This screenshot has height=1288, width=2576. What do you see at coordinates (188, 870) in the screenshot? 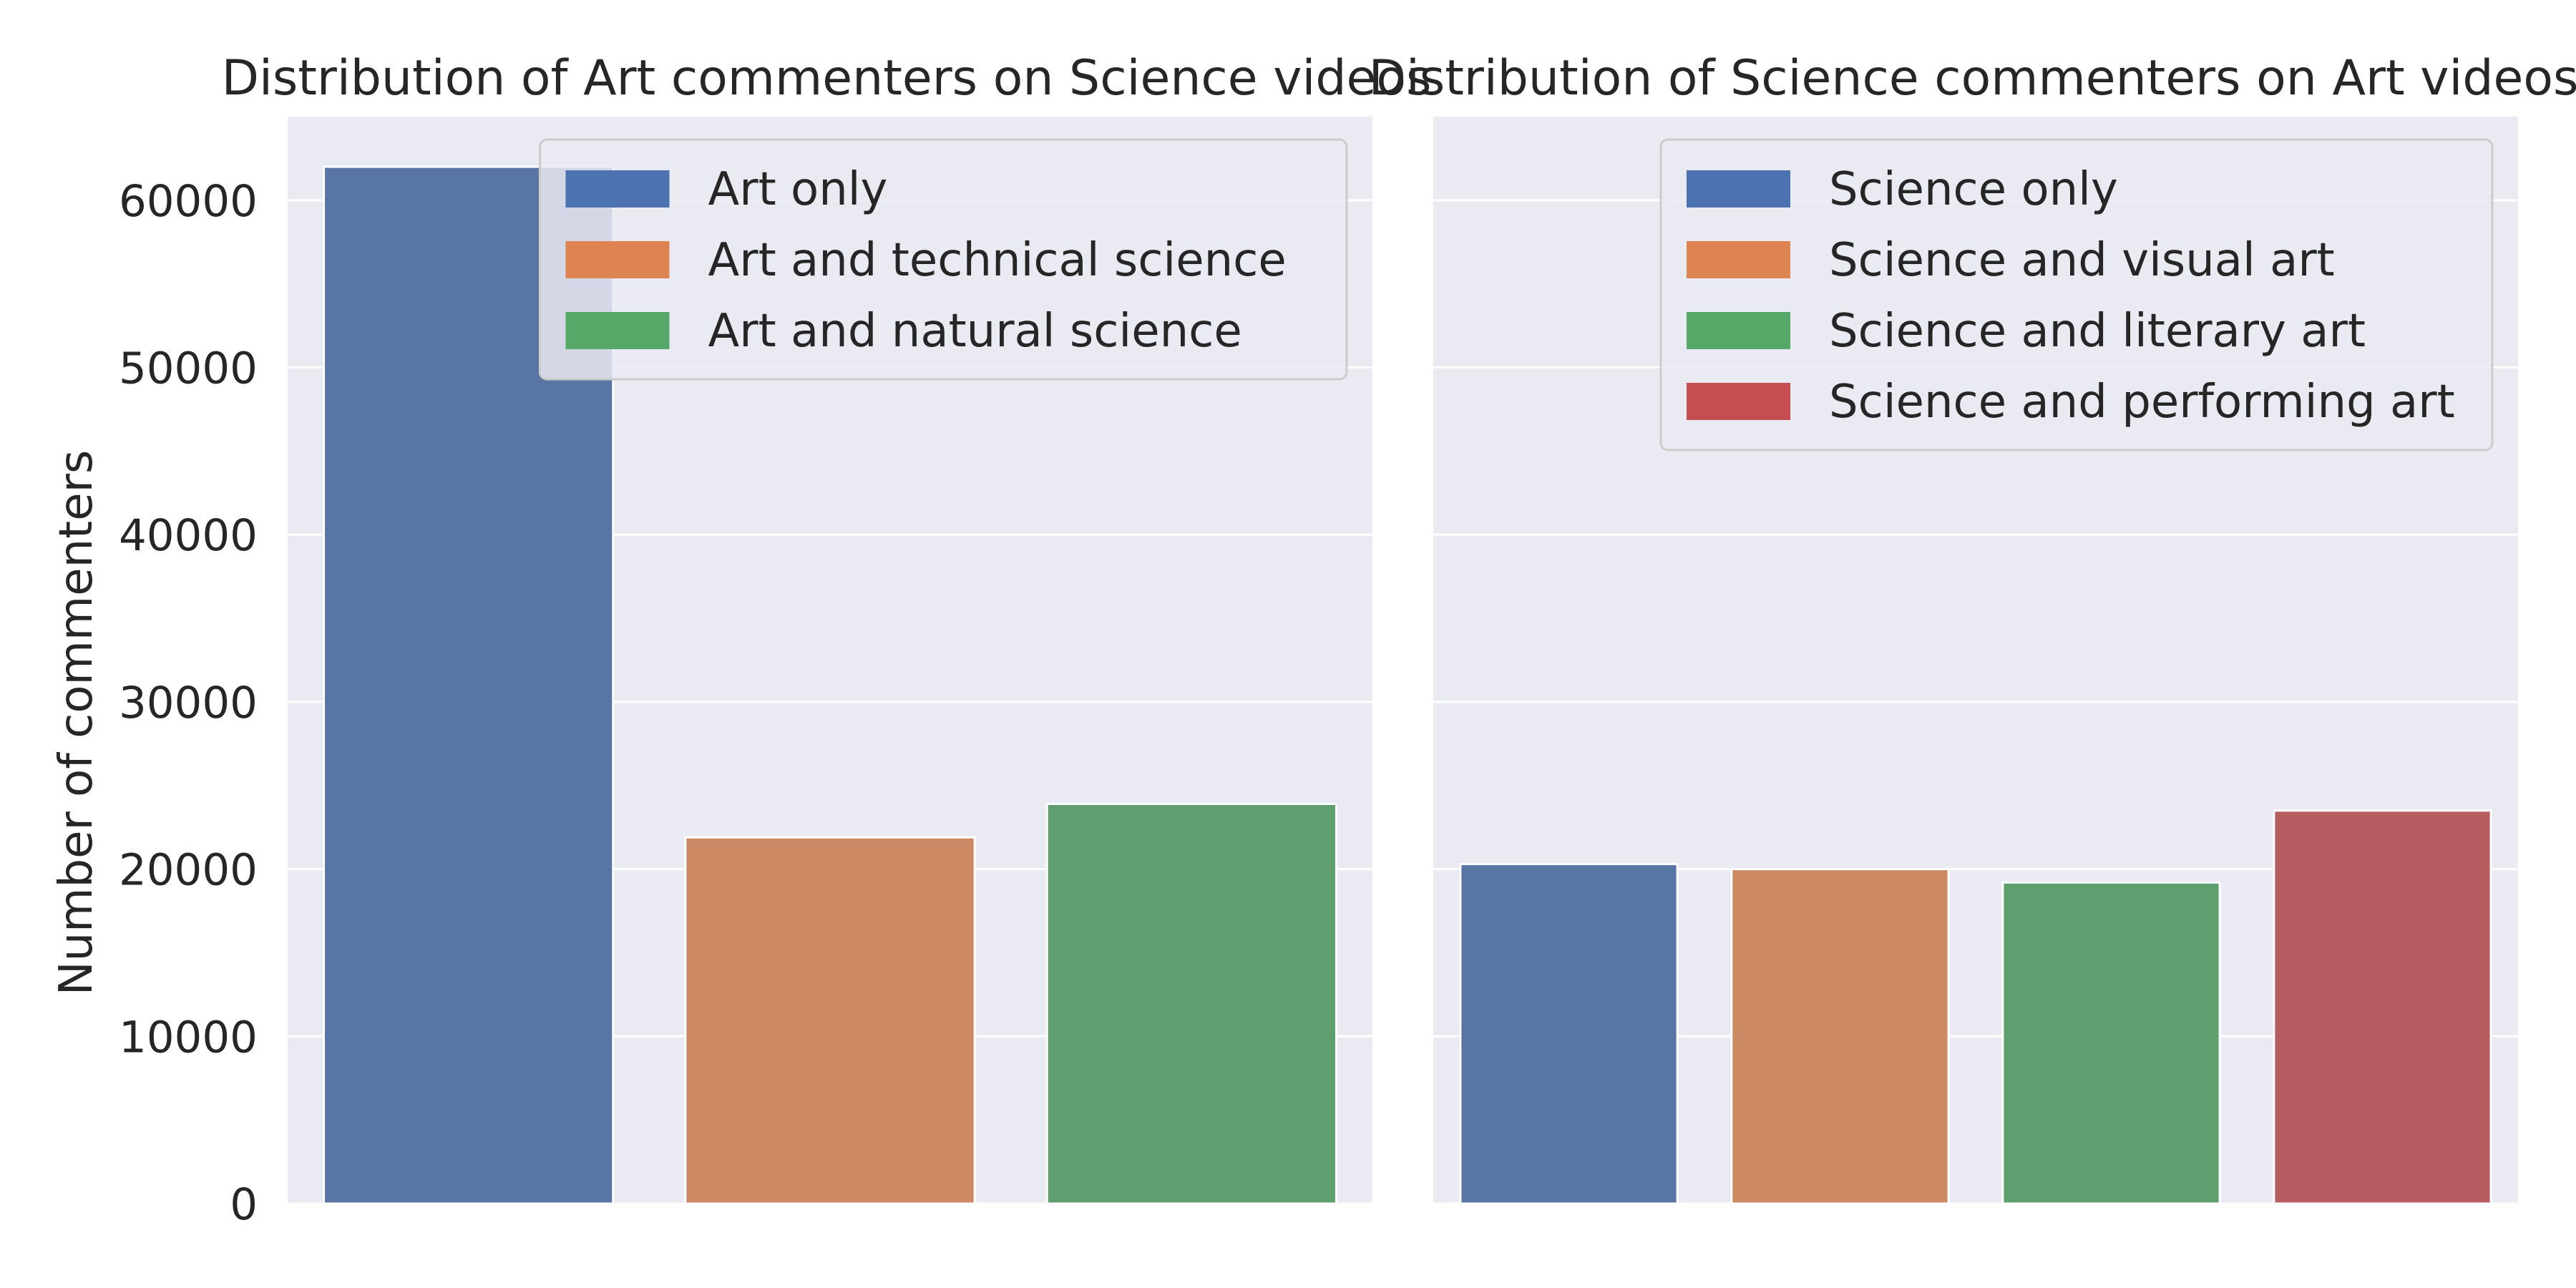
I see `y-tick-label: 20000` at bounding box center [188, 870].